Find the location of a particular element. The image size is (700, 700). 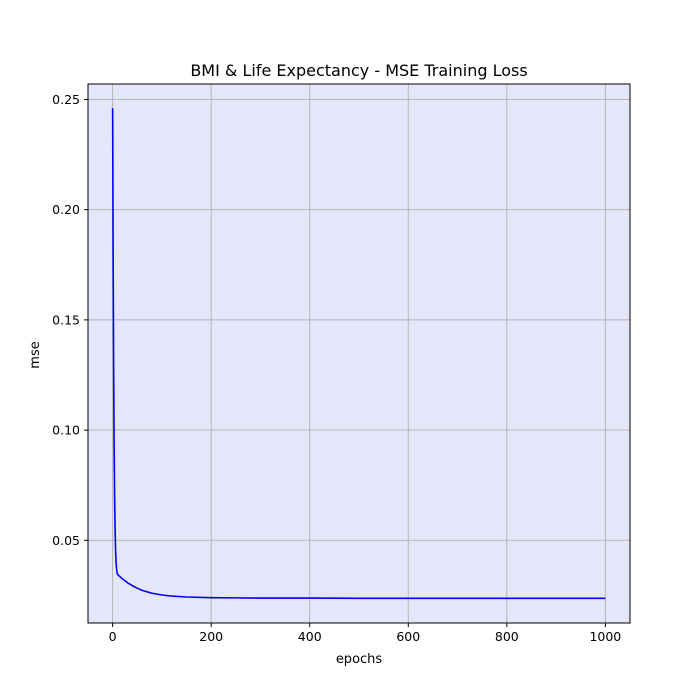

x-tick-label: 600 is located at coordinates (408, 636).